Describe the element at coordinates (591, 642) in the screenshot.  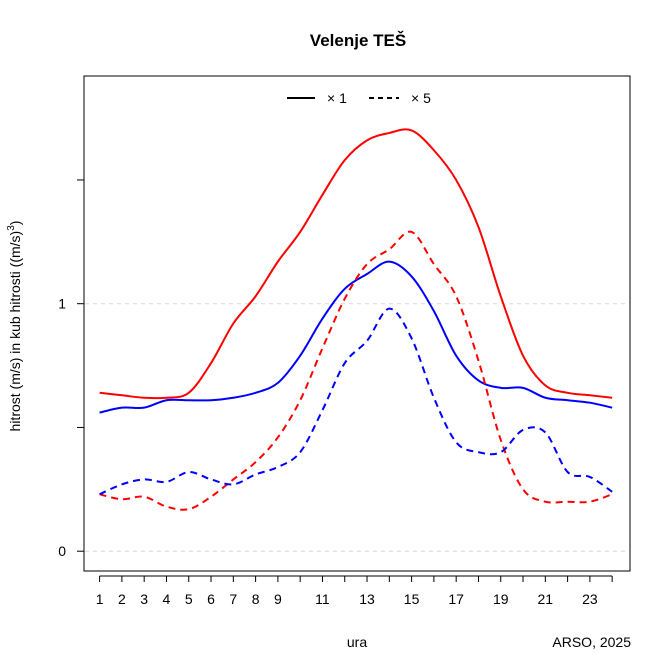
I see `credit-label: ARSO, 2025` at that location.